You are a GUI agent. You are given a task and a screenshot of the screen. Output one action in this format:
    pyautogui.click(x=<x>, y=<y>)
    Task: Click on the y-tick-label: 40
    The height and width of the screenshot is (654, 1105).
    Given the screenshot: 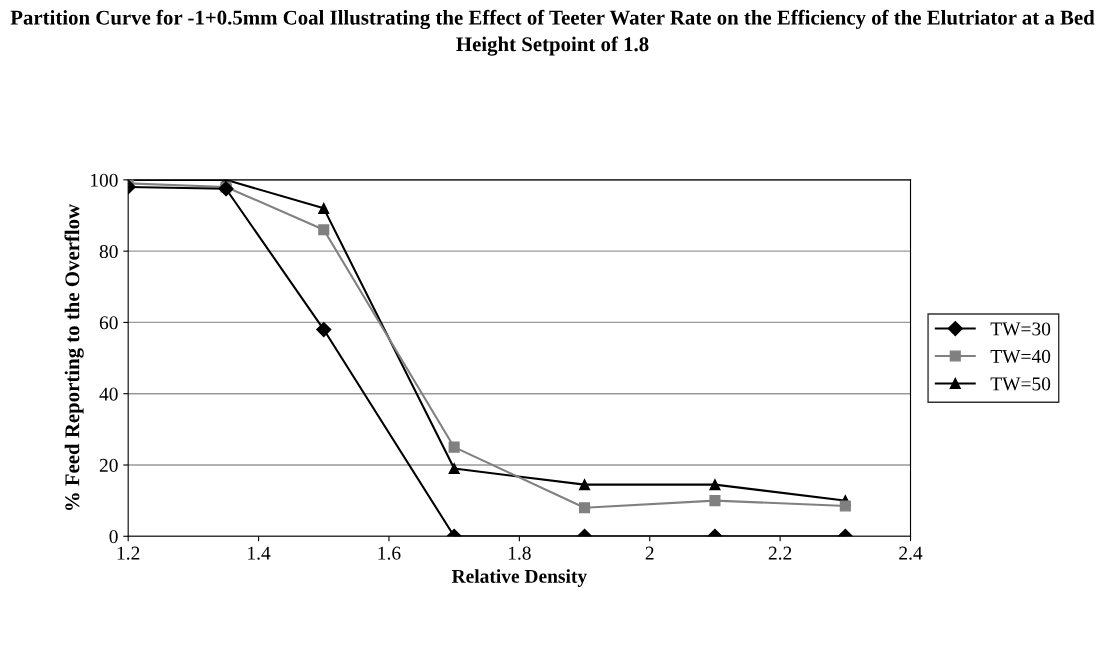 What is the action you would take?
    pyautogui.click(x=108, y=394)
    